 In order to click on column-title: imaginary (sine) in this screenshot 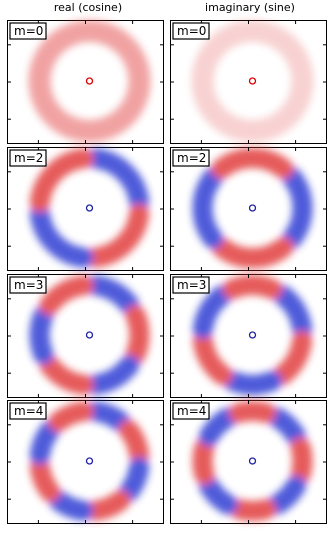, I will do `click(250, 7)`.